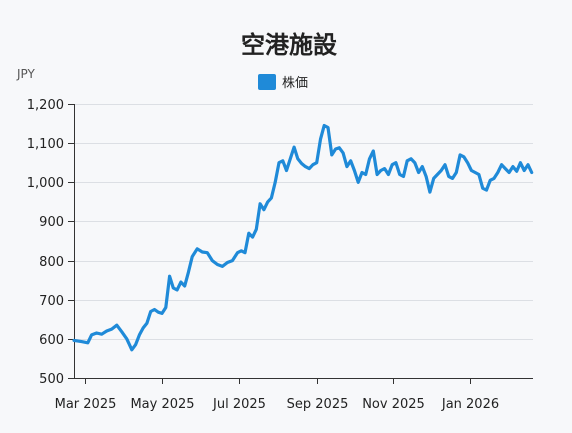 Image resolution: width=572 pixels, height=433 pixels. What do you see at coordinates (45, 105) in the screenshot?
I see `y-tick-label: 1,200` at bounding box center [45, 105].